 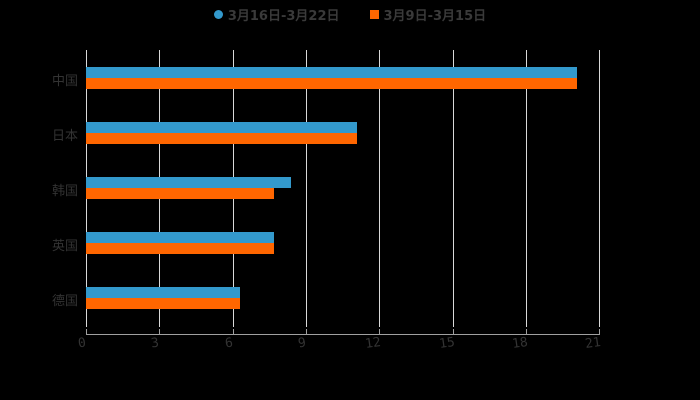 What do you see at coordinates (229, 343) in the screenshot?
I see `x-tick-label: 6` at bounding box center [229, 343].